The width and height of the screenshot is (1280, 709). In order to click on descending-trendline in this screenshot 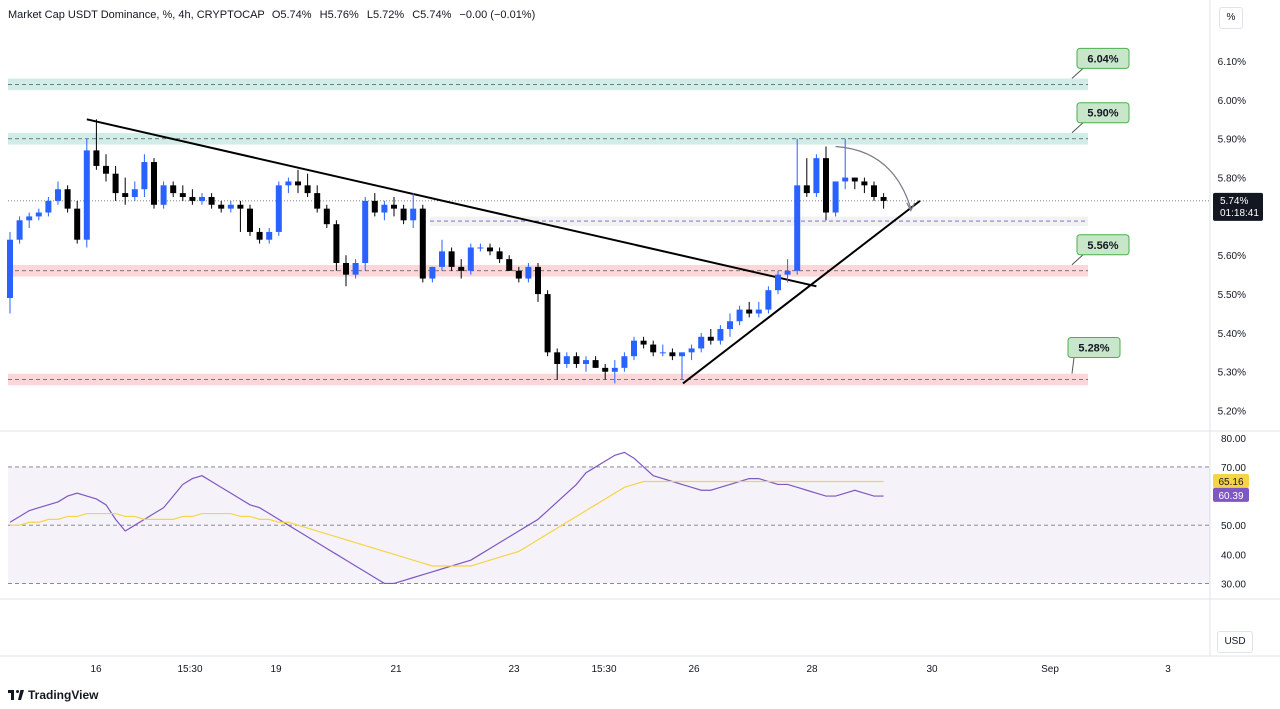, I will do `click(451, 203)`.